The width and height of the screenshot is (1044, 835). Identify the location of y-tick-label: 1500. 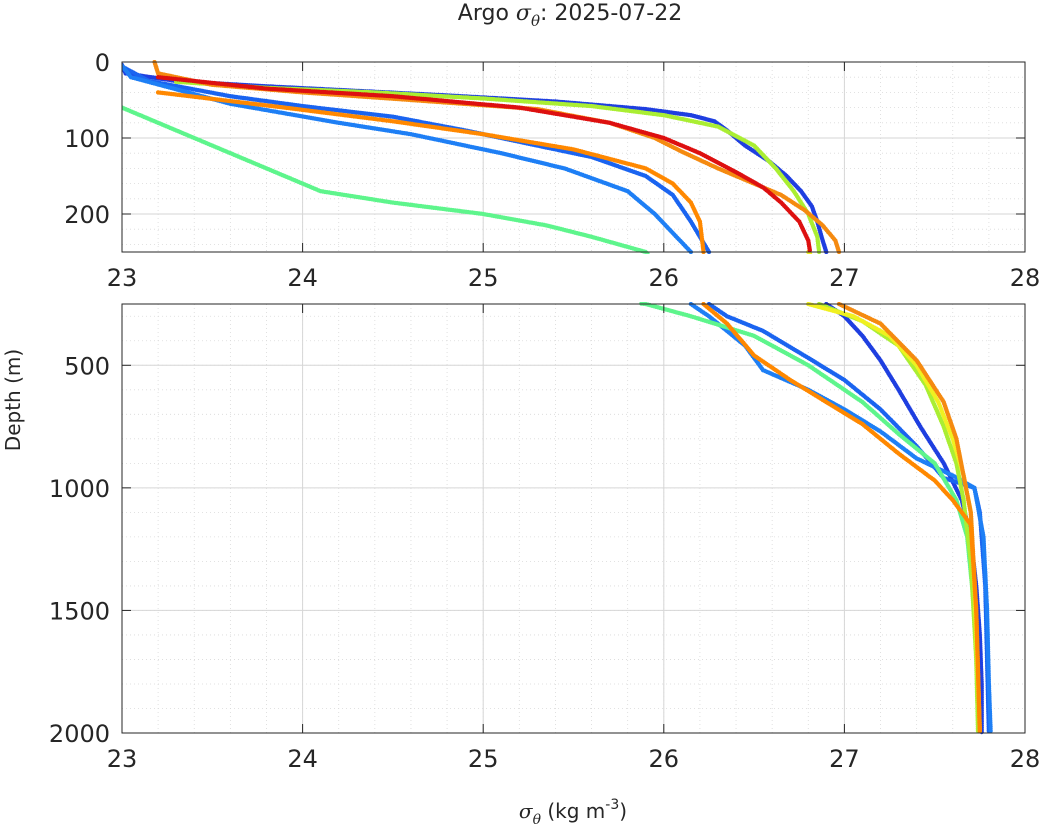
(79, 611).